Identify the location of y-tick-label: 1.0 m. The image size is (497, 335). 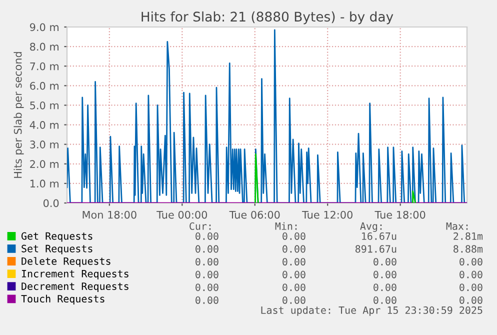
(44, 184).